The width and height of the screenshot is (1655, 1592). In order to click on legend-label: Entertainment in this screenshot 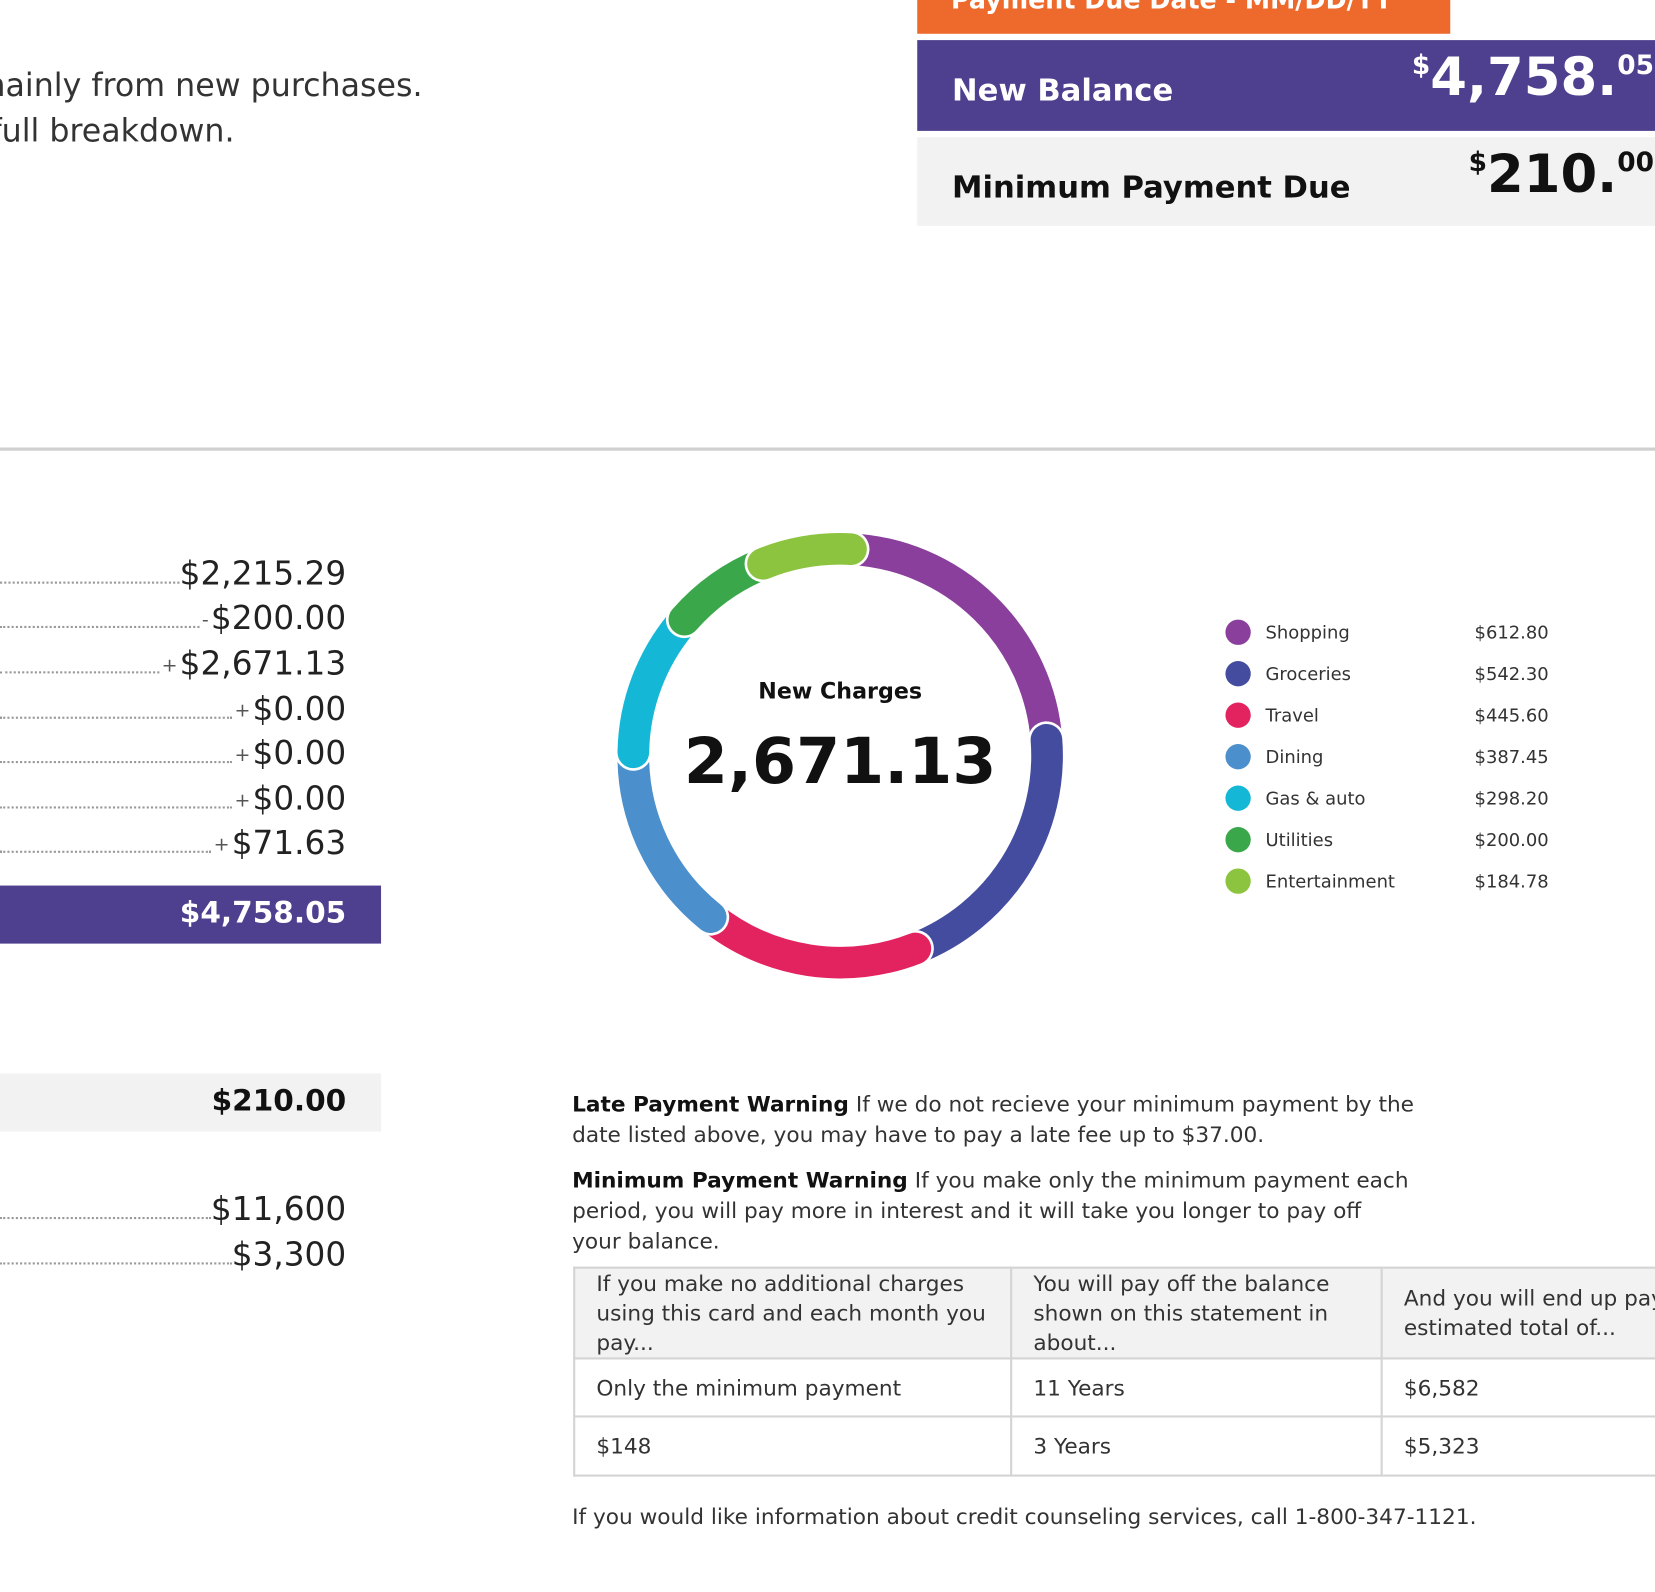, I will do `click(1330, 881)`.